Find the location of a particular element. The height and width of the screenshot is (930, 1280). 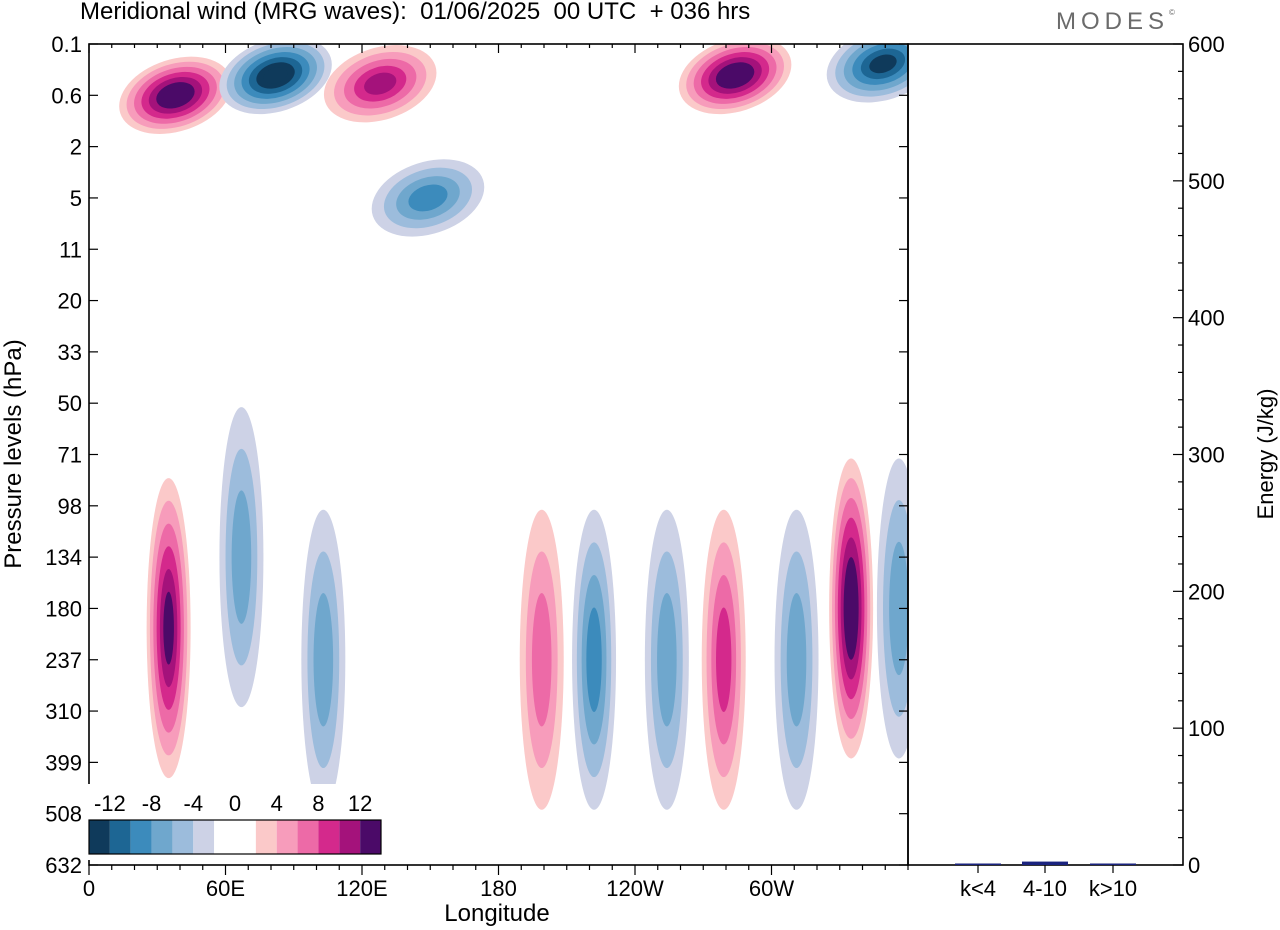

modes-logo: MODES© is located at coordinates (1115, 22).